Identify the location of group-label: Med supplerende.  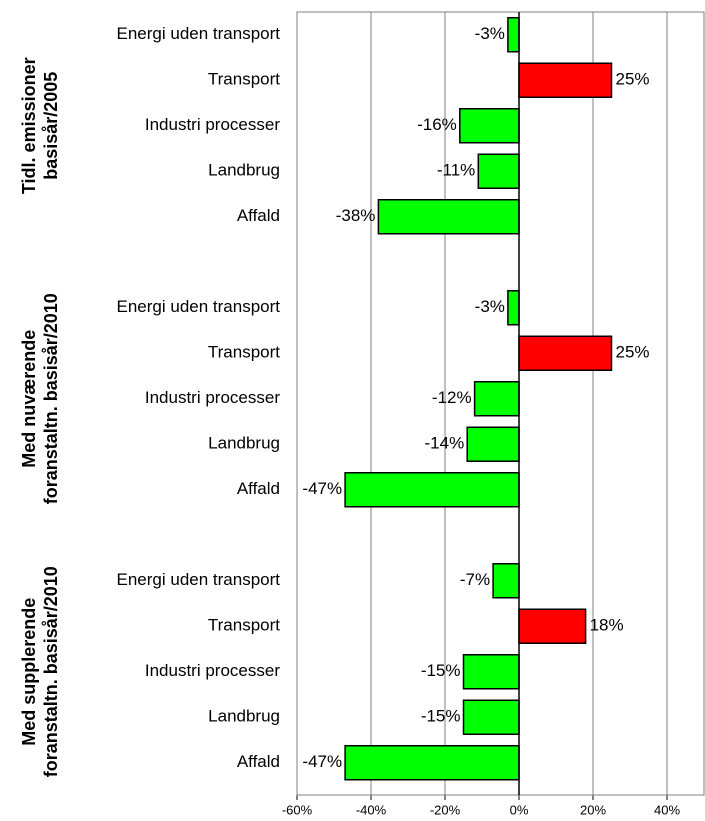
(29, 672).